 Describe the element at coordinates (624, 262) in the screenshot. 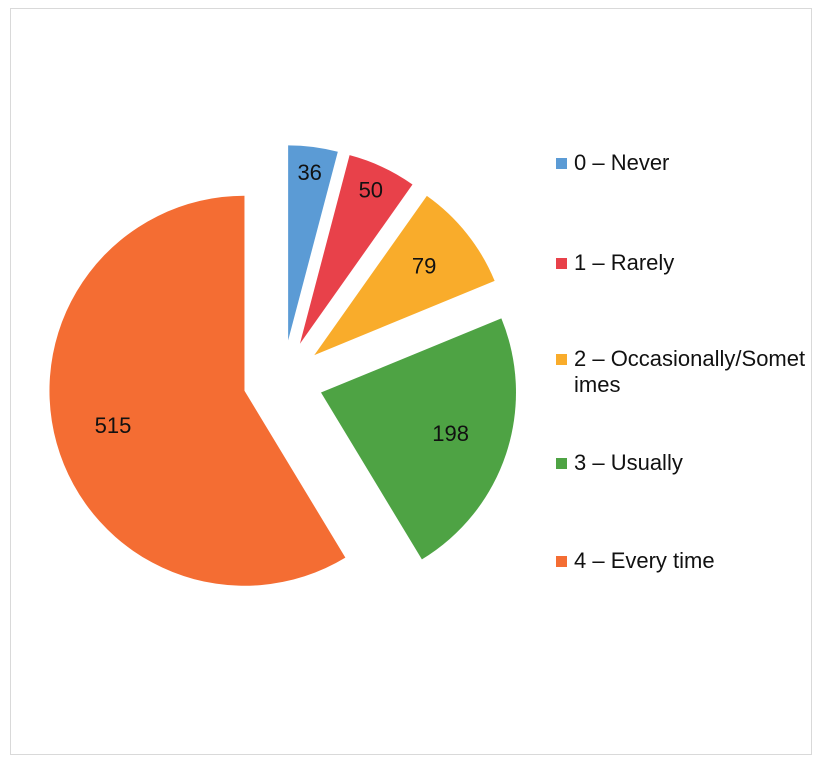

I see `legend-label-rarely: 1 – Rarely` at that location.